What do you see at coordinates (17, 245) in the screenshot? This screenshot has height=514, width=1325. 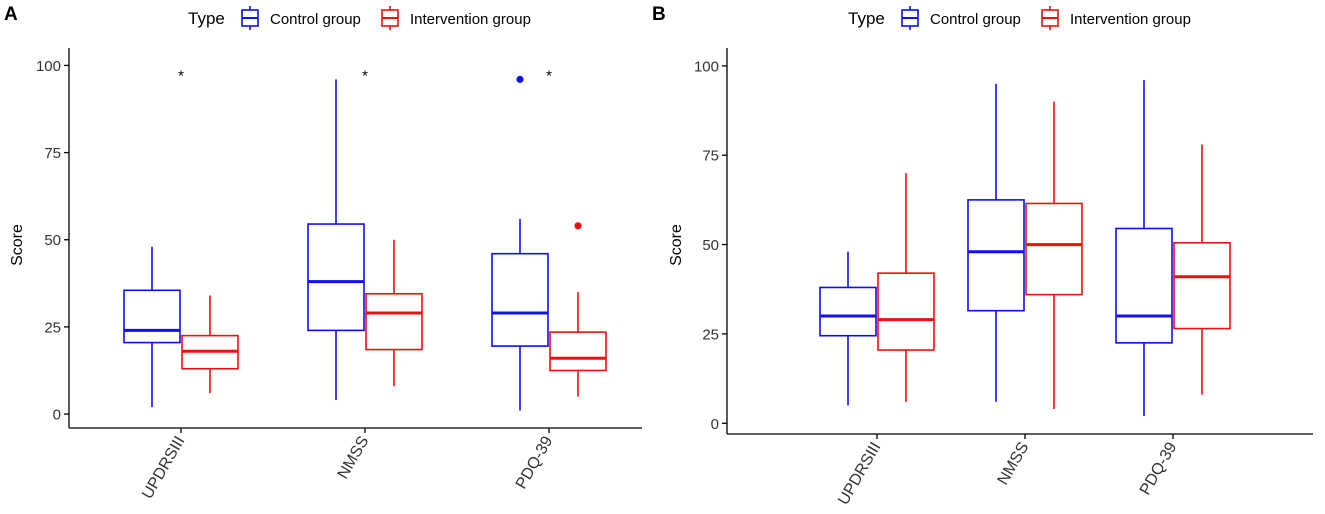 I see `y-axis-title-a: Score` at bounding box center [17, 245].